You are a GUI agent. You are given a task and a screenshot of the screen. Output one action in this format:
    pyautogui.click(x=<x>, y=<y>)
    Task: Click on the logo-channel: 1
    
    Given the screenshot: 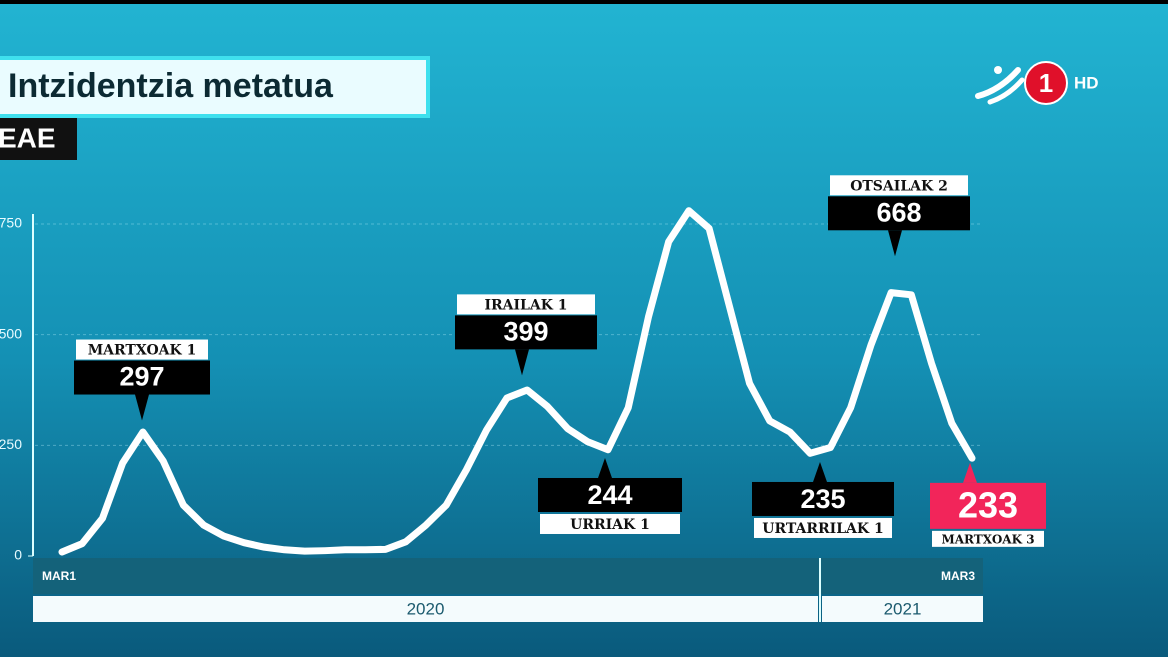 What is the action you would take?
    pyautogui.click(x=1046, y=83)
    